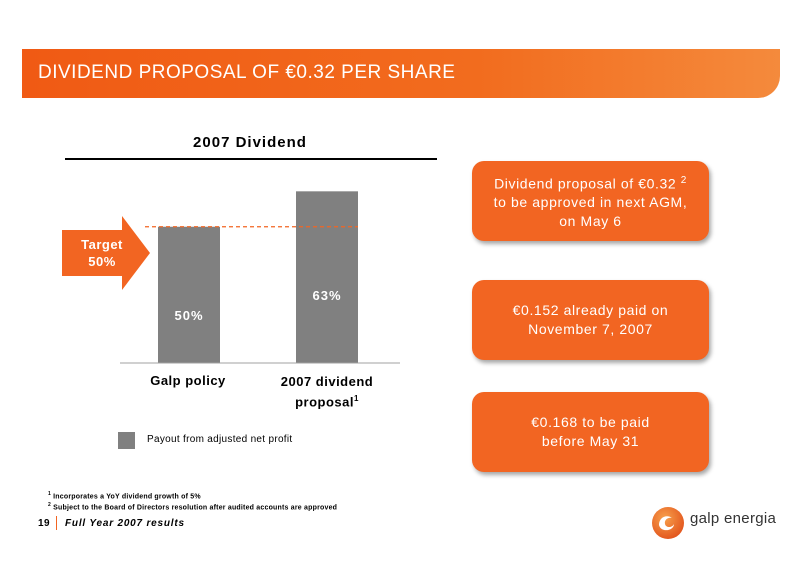 The width and height of the screenshot is (800, 565). Describe the element at coordinates (126, 440) in the screenshot. I see `legend-swatch` at that location.